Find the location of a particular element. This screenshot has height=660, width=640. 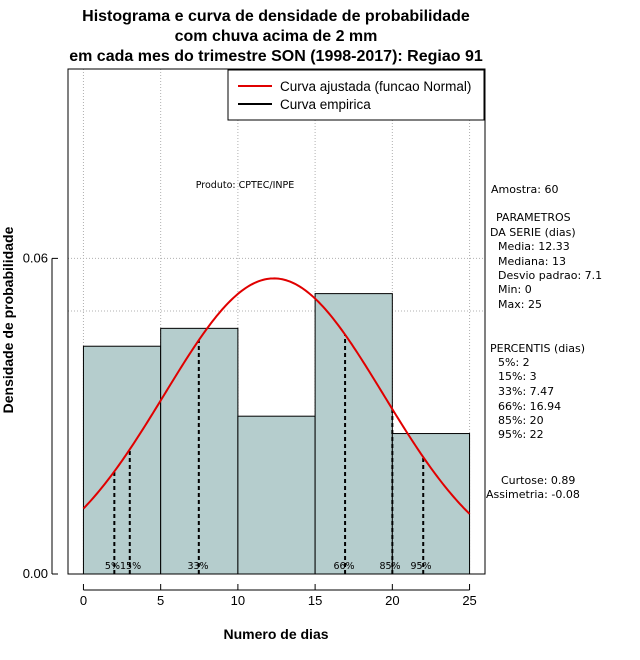

mean-value: Media: 12.33 is located at coordinates (534, 246).